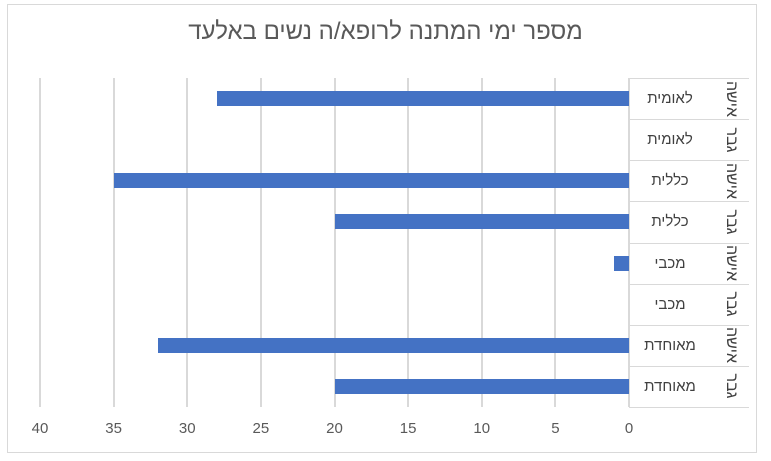 The height and width of the screenshot is (461, 771). I want to click on category-row: מכבי אישה, so click(689, 263).